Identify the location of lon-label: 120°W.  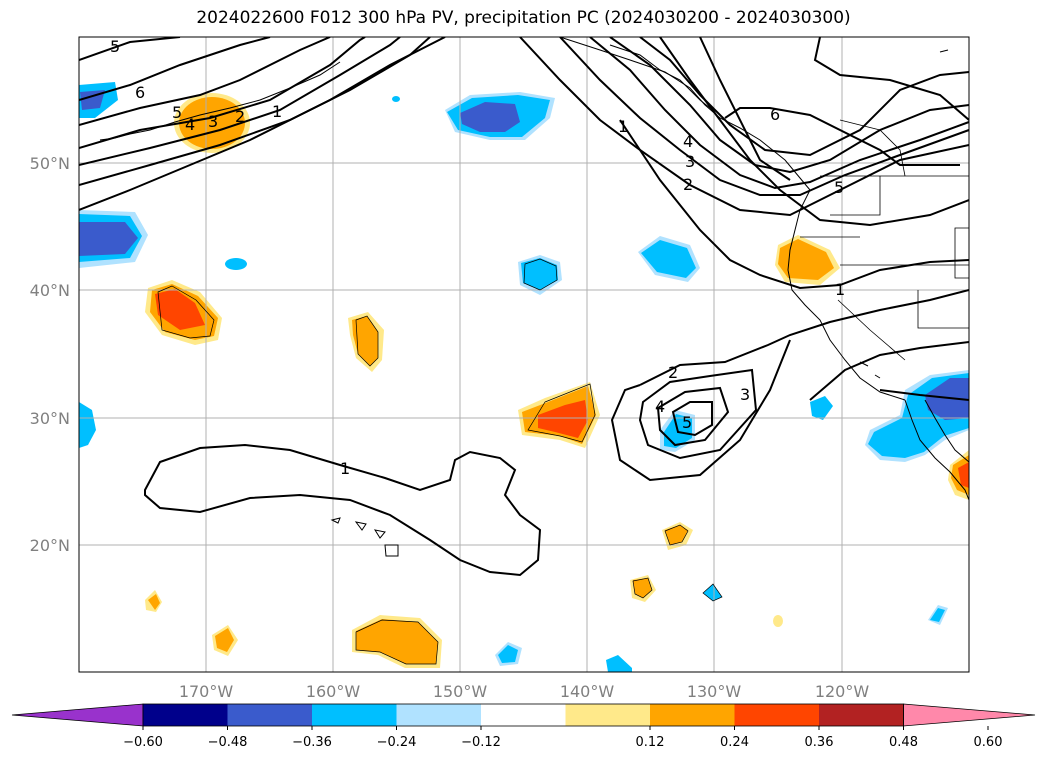
(842, 691).